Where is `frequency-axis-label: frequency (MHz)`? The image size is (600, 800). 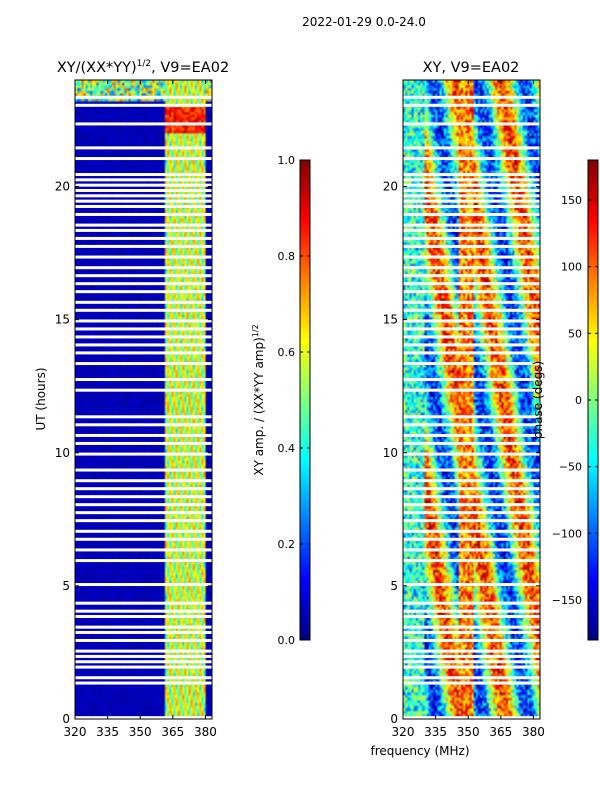 frequency-axis-label: frequency (MHz) is located at coordinates (419, 751).